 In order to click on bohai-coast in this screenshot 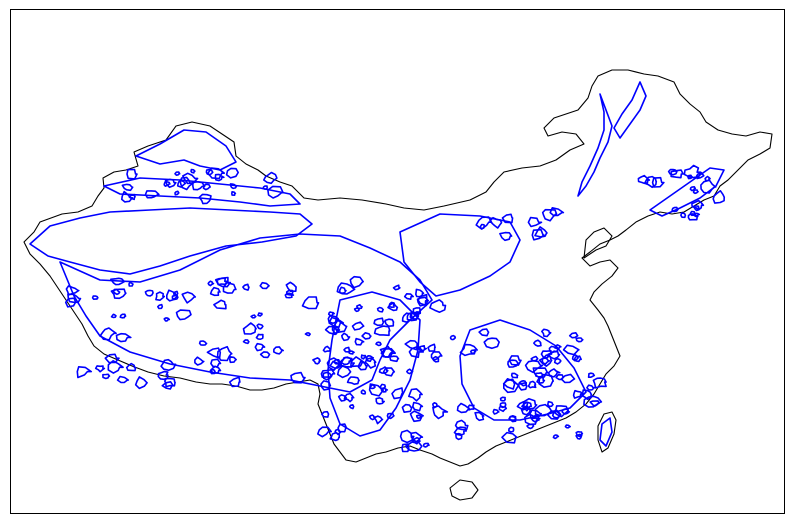, I will do `click(598, 243)`.